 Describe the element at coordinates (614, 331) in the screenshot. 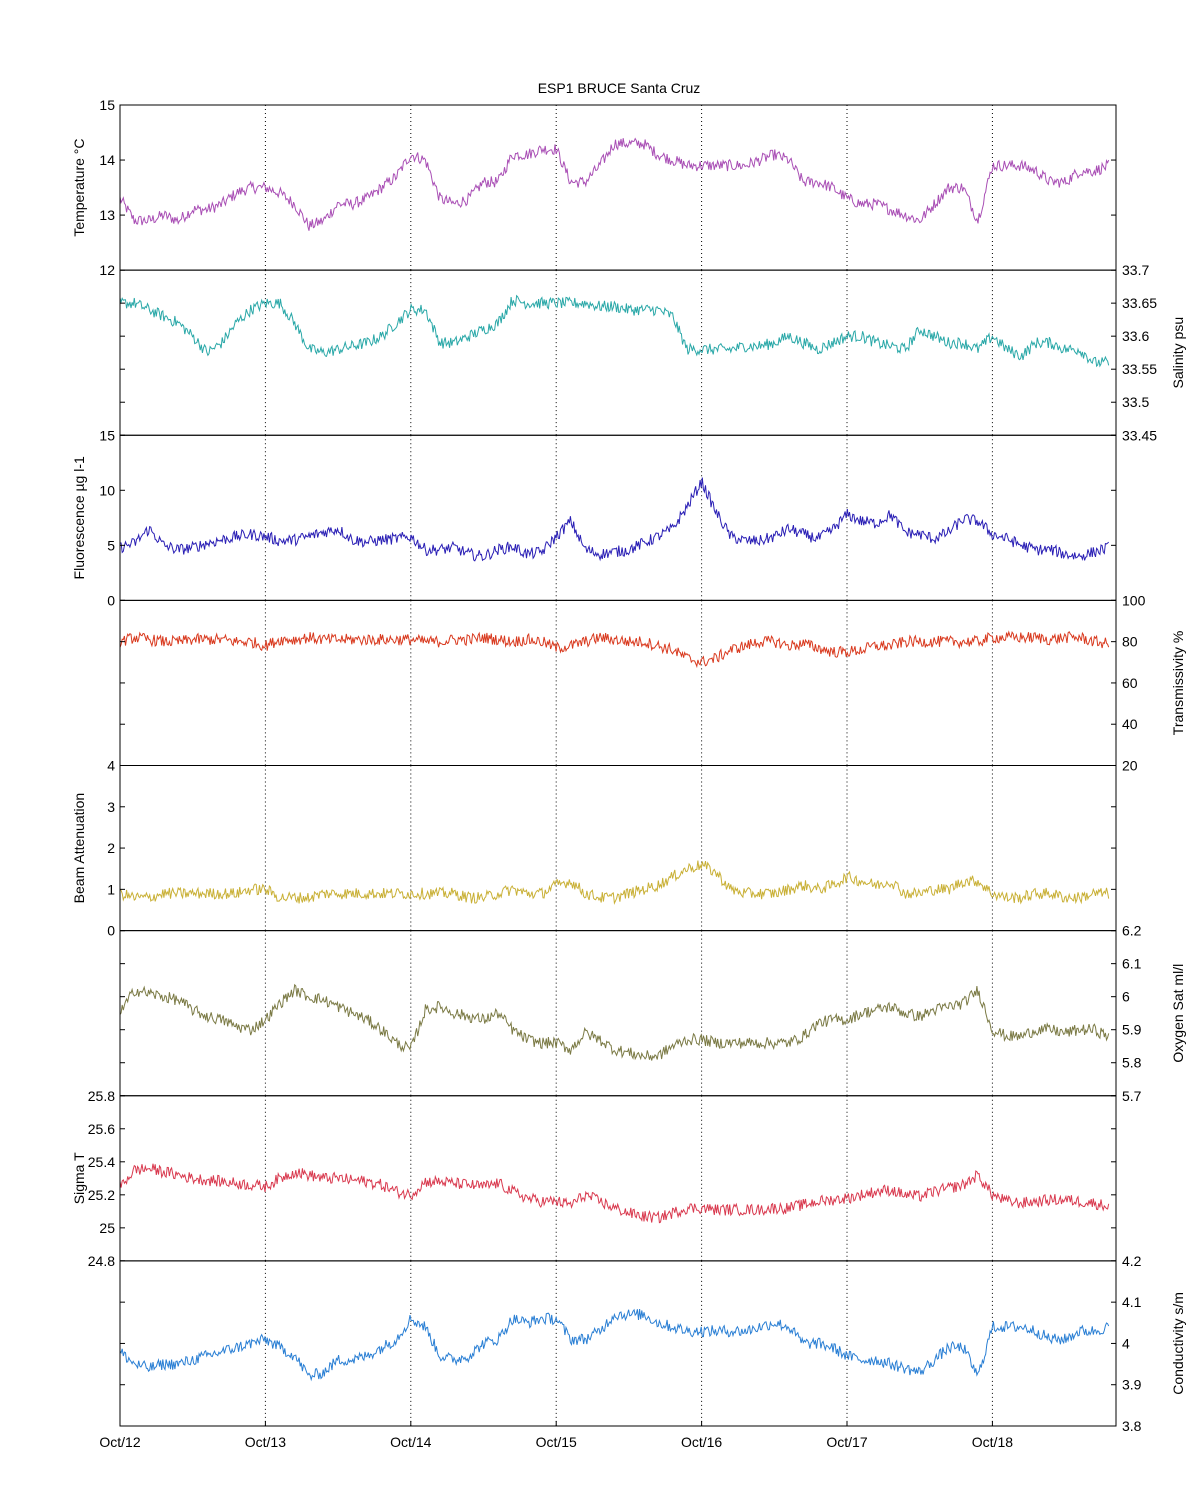

I see `series-line-salinity` at that location.